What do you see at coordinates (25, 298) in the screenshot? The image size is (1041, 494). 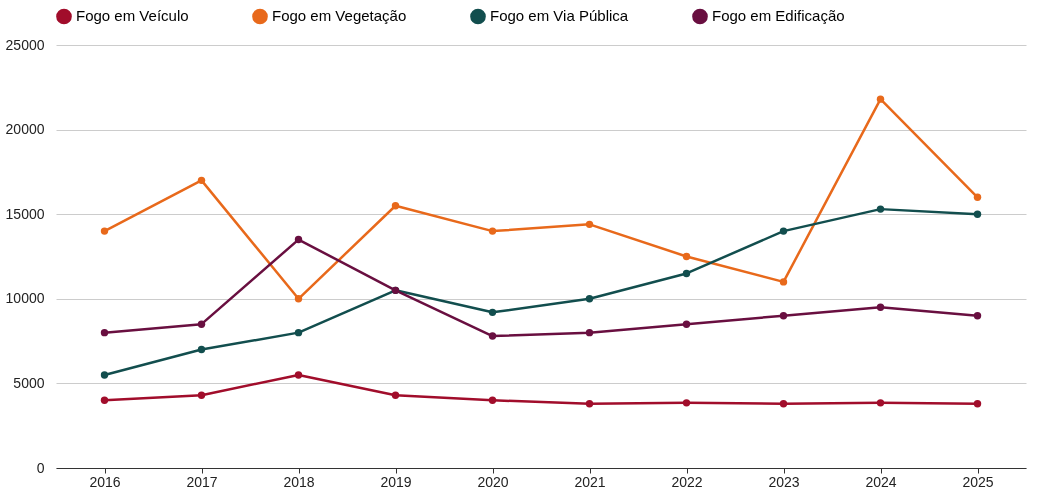 I see `y-tick-label: 10000` at bounding box center [25, 298].